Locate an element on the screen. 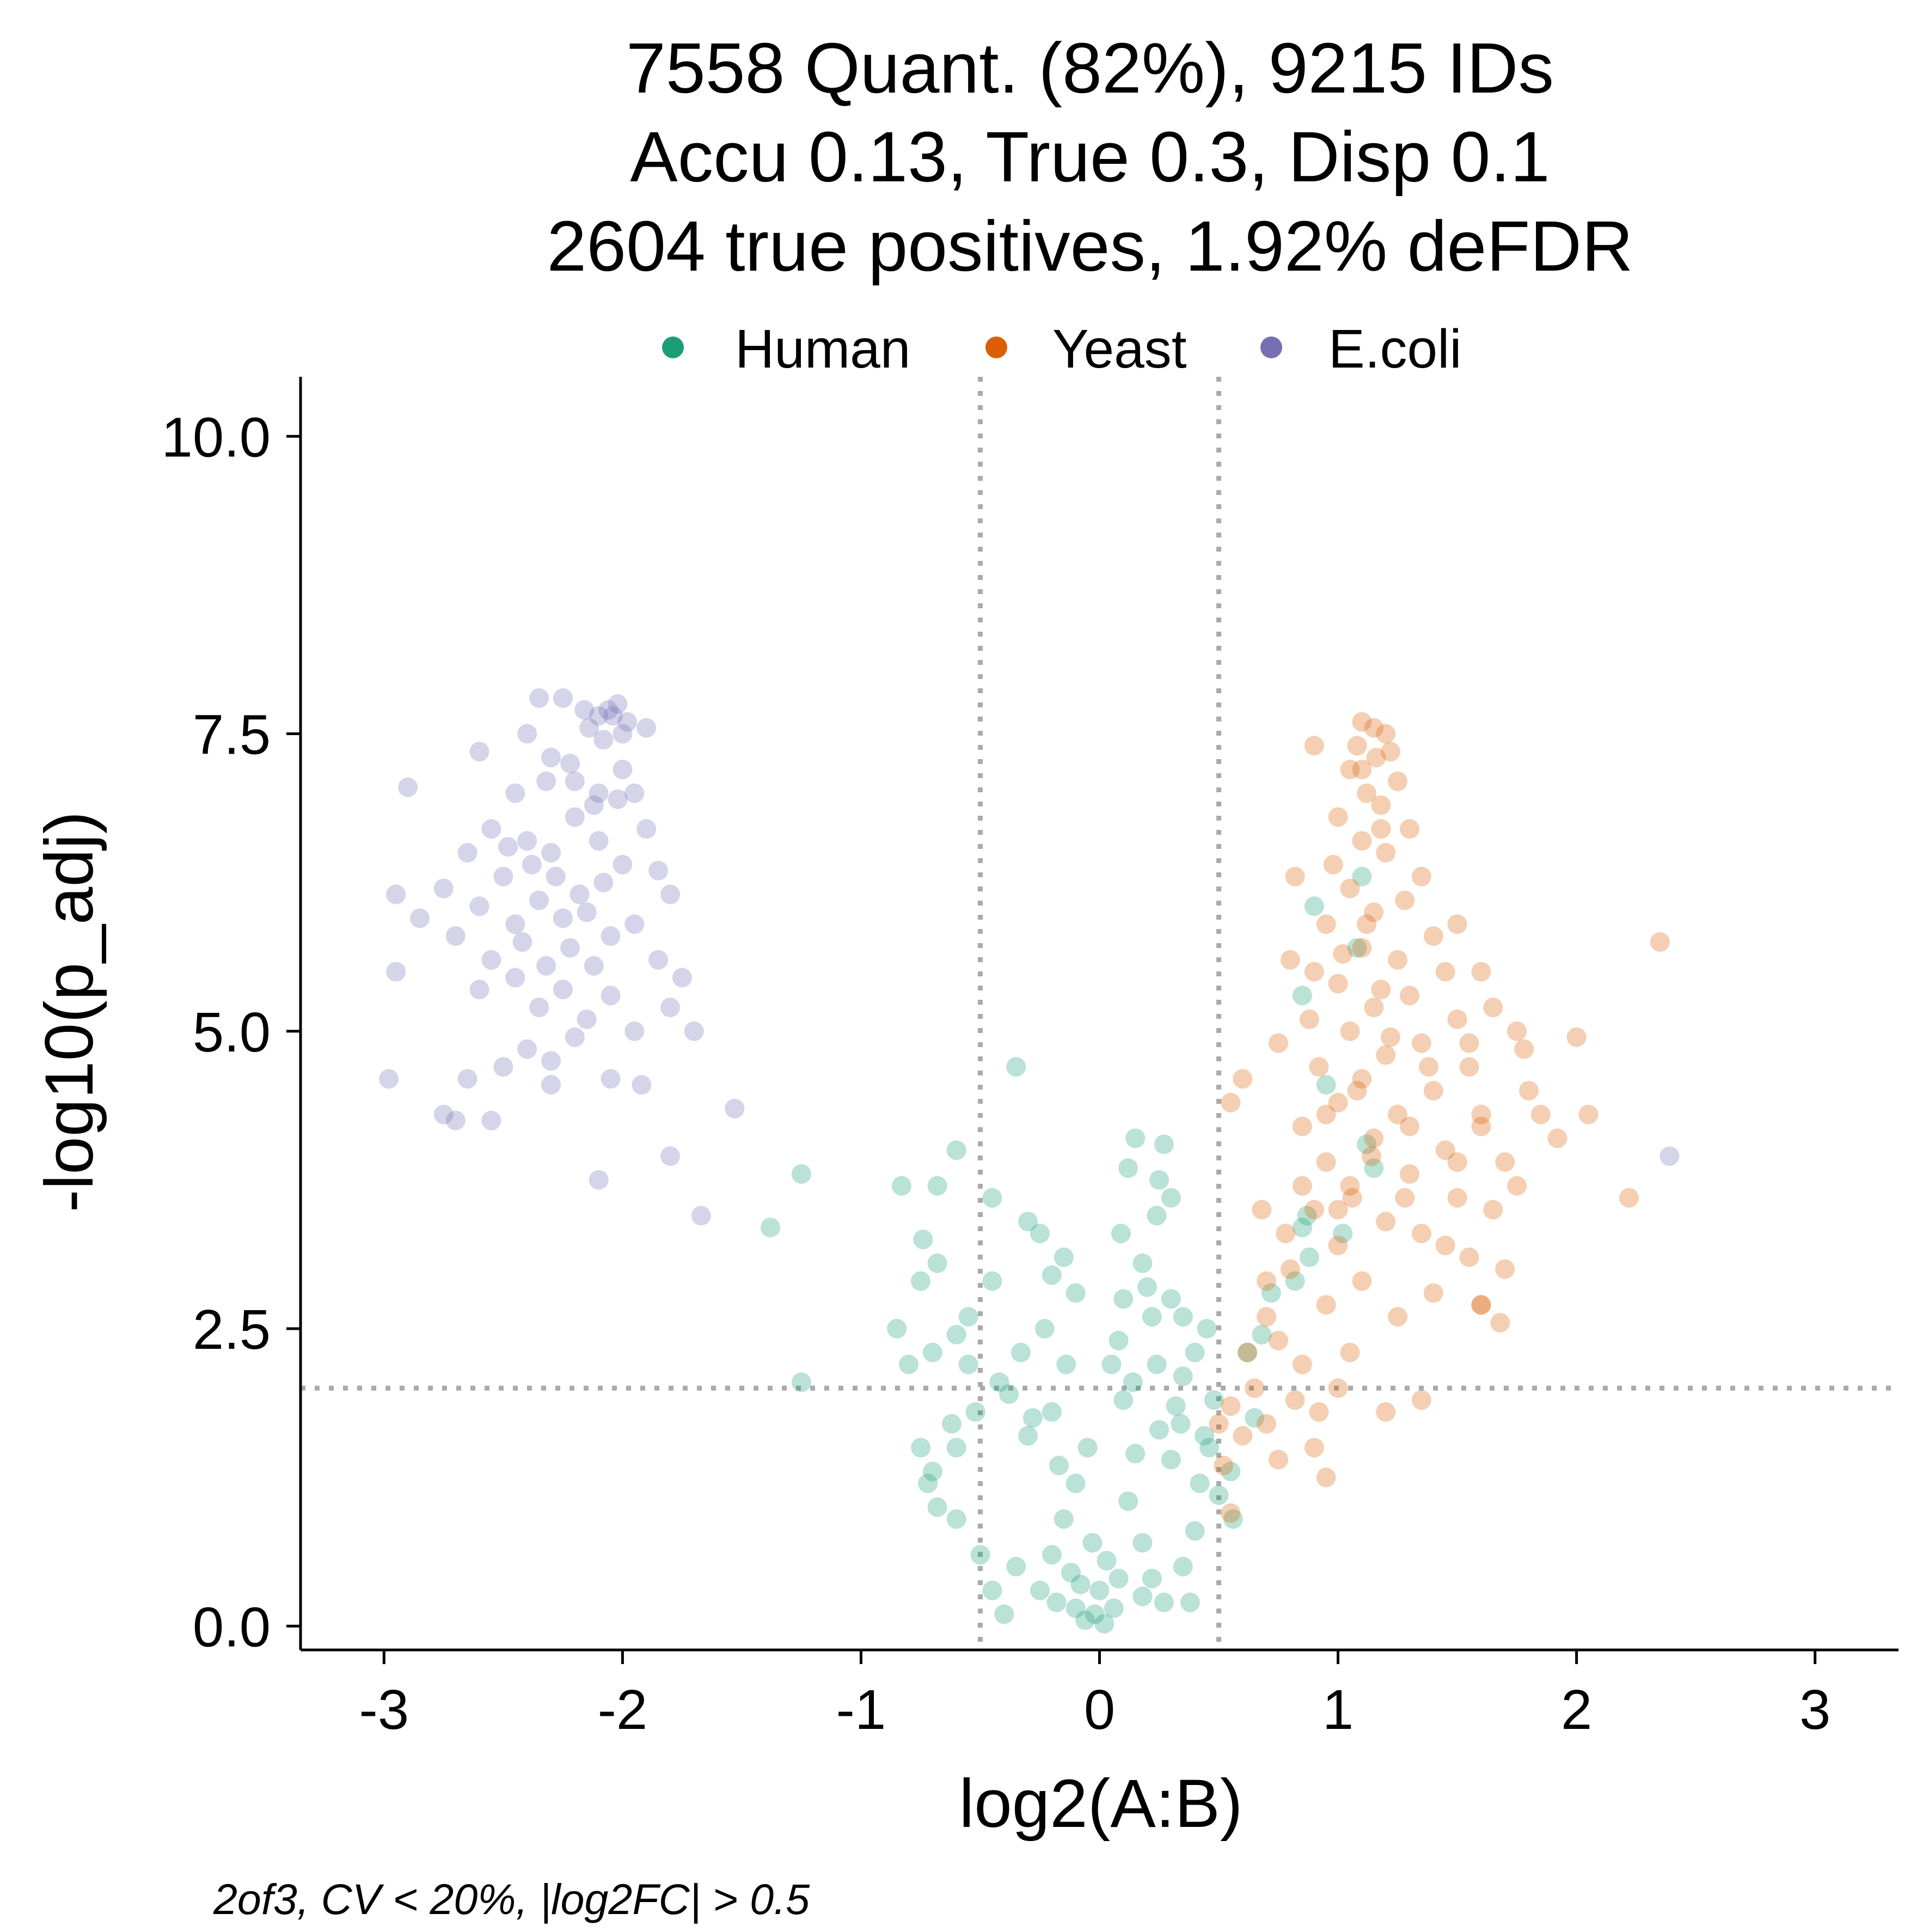  series-yeast is located at coordinates (1439, 1118).